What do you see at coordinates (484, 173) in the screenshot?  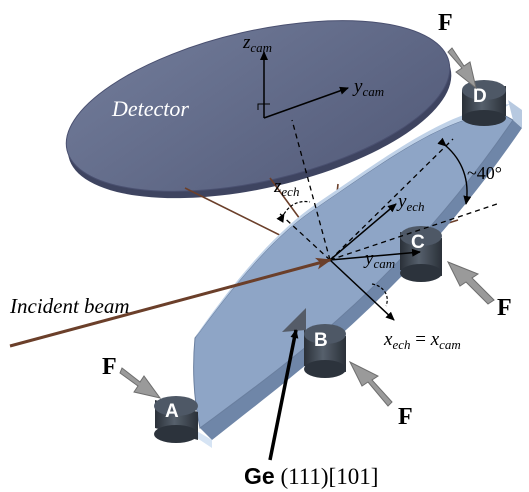 I see `angle-label: ~40°` at bounding box center [484, 173].